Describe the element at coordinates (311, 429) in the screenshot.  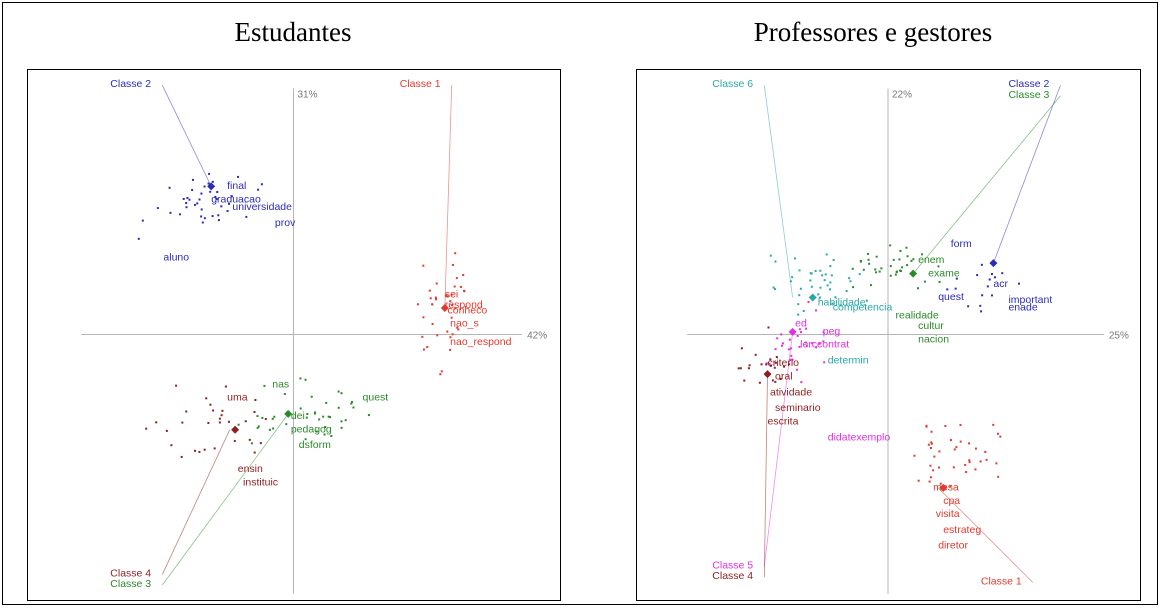
I see `word-label-pedagog: pedagog` at that location.